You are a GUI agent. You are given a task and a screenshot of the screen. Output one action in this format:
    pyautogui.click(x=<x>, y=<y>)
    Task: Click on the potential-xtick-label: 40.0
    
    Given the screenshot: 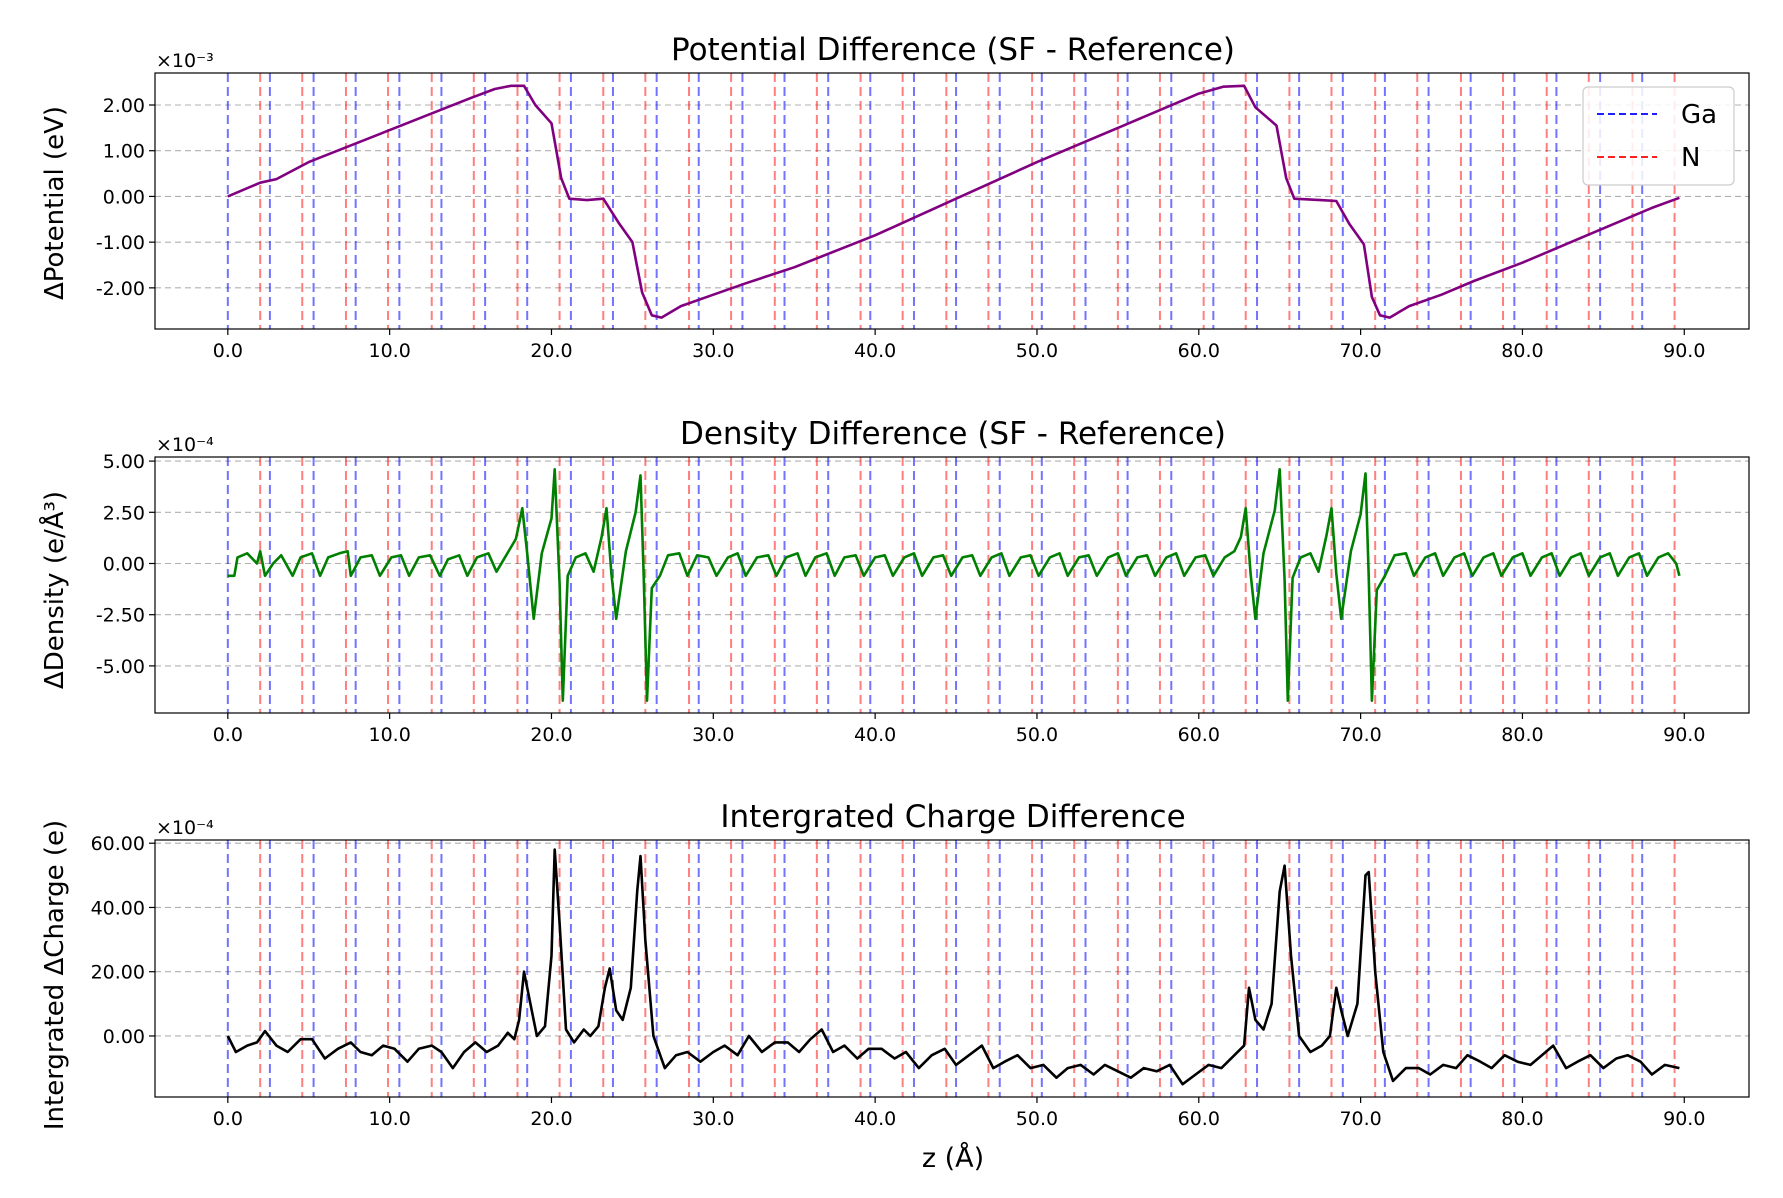 What is the action you would take?
    pyautogui.click(x=875, y=351)
    